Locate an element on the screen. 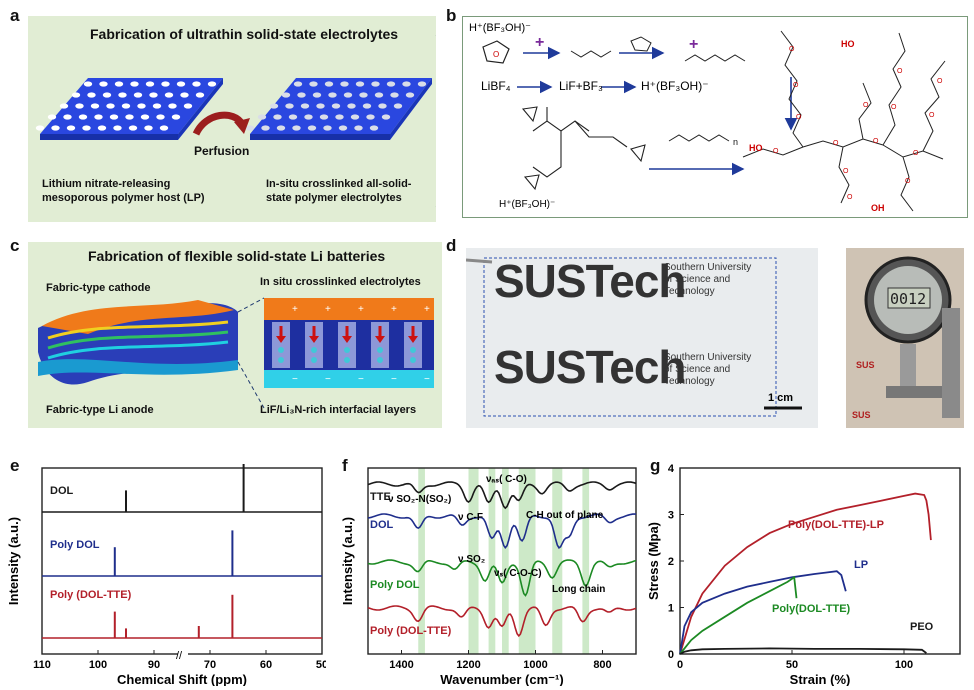  x-tick-label: 1400 is located at coordinates (401, 665).